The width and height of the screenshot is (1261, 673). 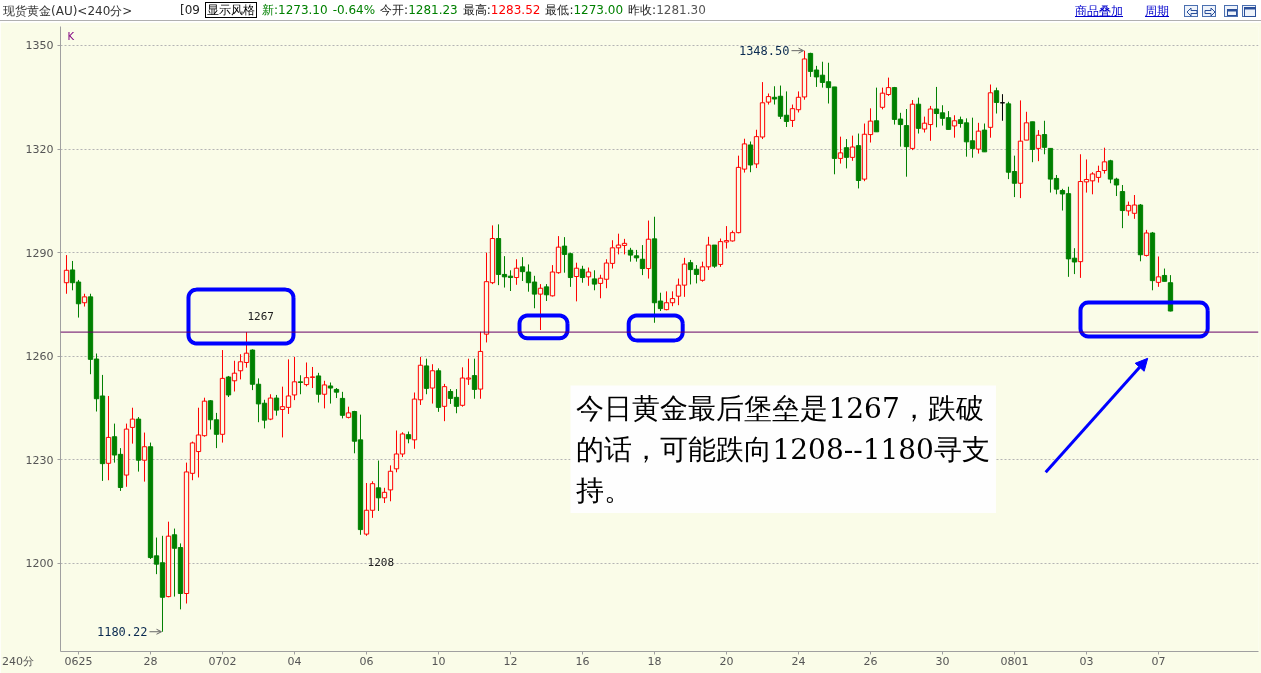 What do you see at coordinates (1014, 661) in the screenshot?
I see `x-tick-label: 0801` at bounding box center [1014, 661].